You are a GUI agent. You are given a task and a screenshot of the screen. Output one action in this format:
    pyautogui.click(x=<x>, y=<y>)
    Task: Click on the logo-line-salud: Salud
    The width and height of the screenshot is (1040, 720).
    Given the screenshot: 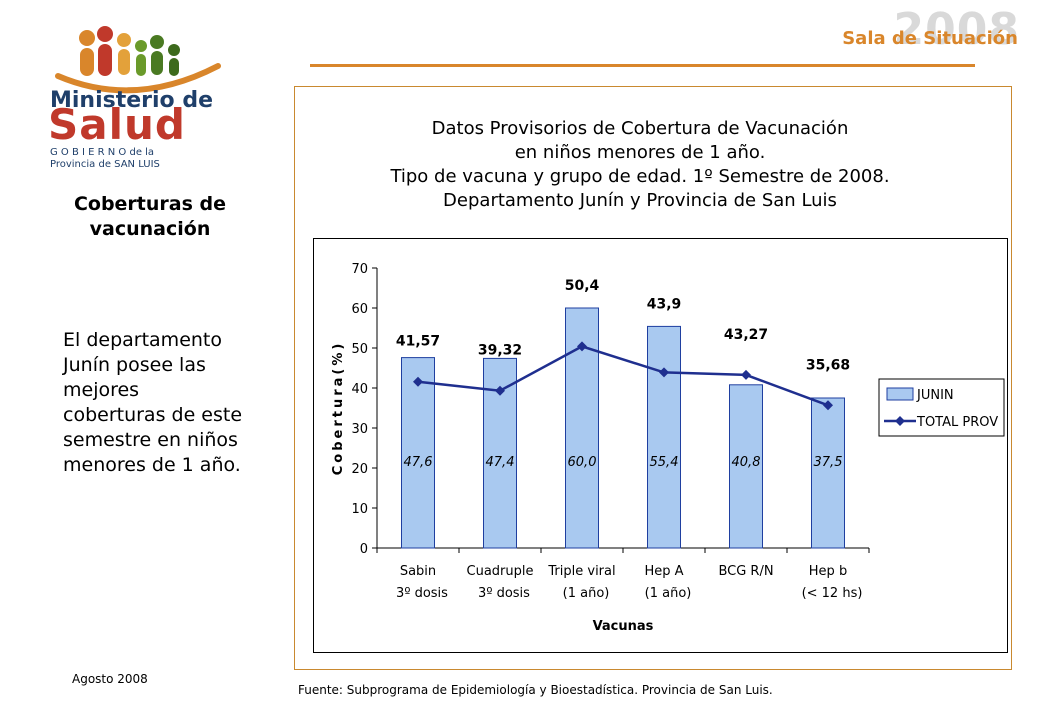 What is the action you would take?
    pyautogui.click(x=117, y=124)
    